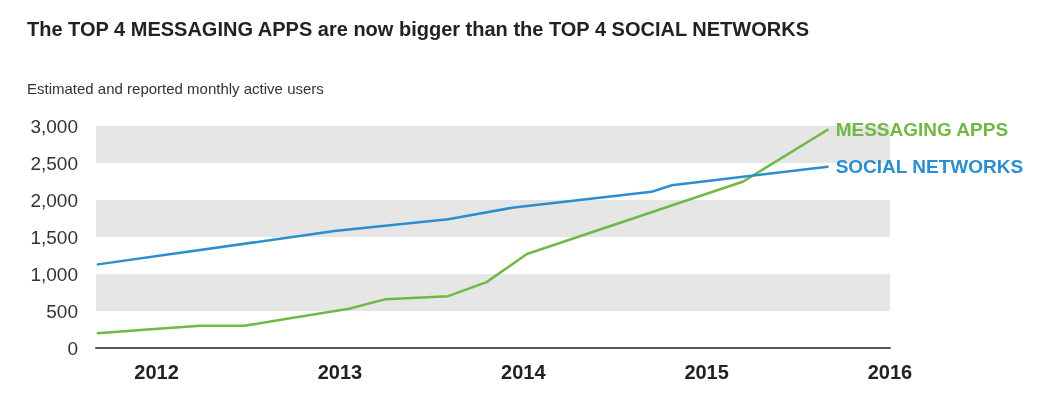 Image resolution: width=1038 pixels, height=403 pixels. I want to click on y-tick-label: 1,500, so click(54, 237).